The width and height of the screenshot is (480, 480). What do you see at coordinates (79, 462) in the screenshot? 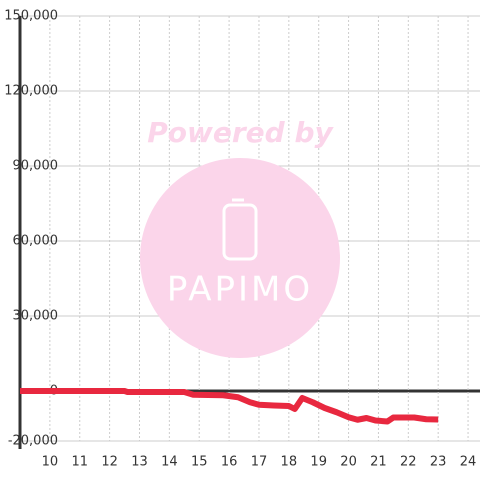
I see `x-tick-label: 11` at bounding box center [79, 462].